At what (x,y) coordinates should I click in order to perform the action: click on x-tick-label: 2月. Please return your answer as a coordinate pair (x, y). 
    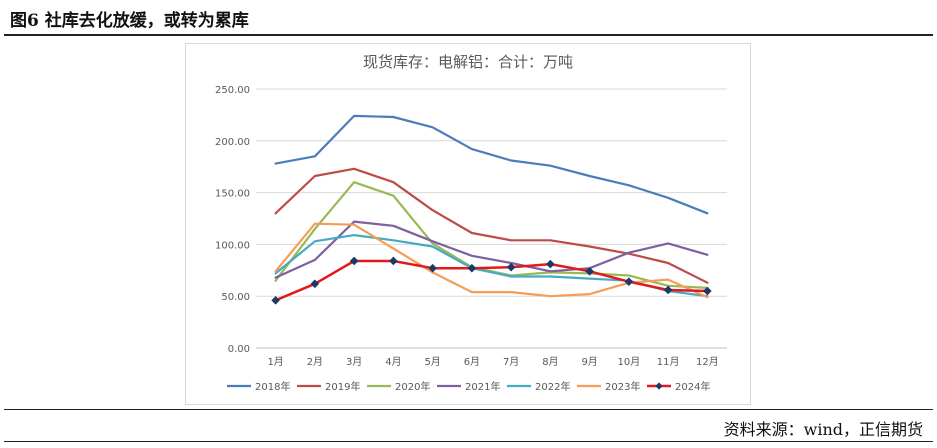
    Looking at the image, I should click on (315, 362).